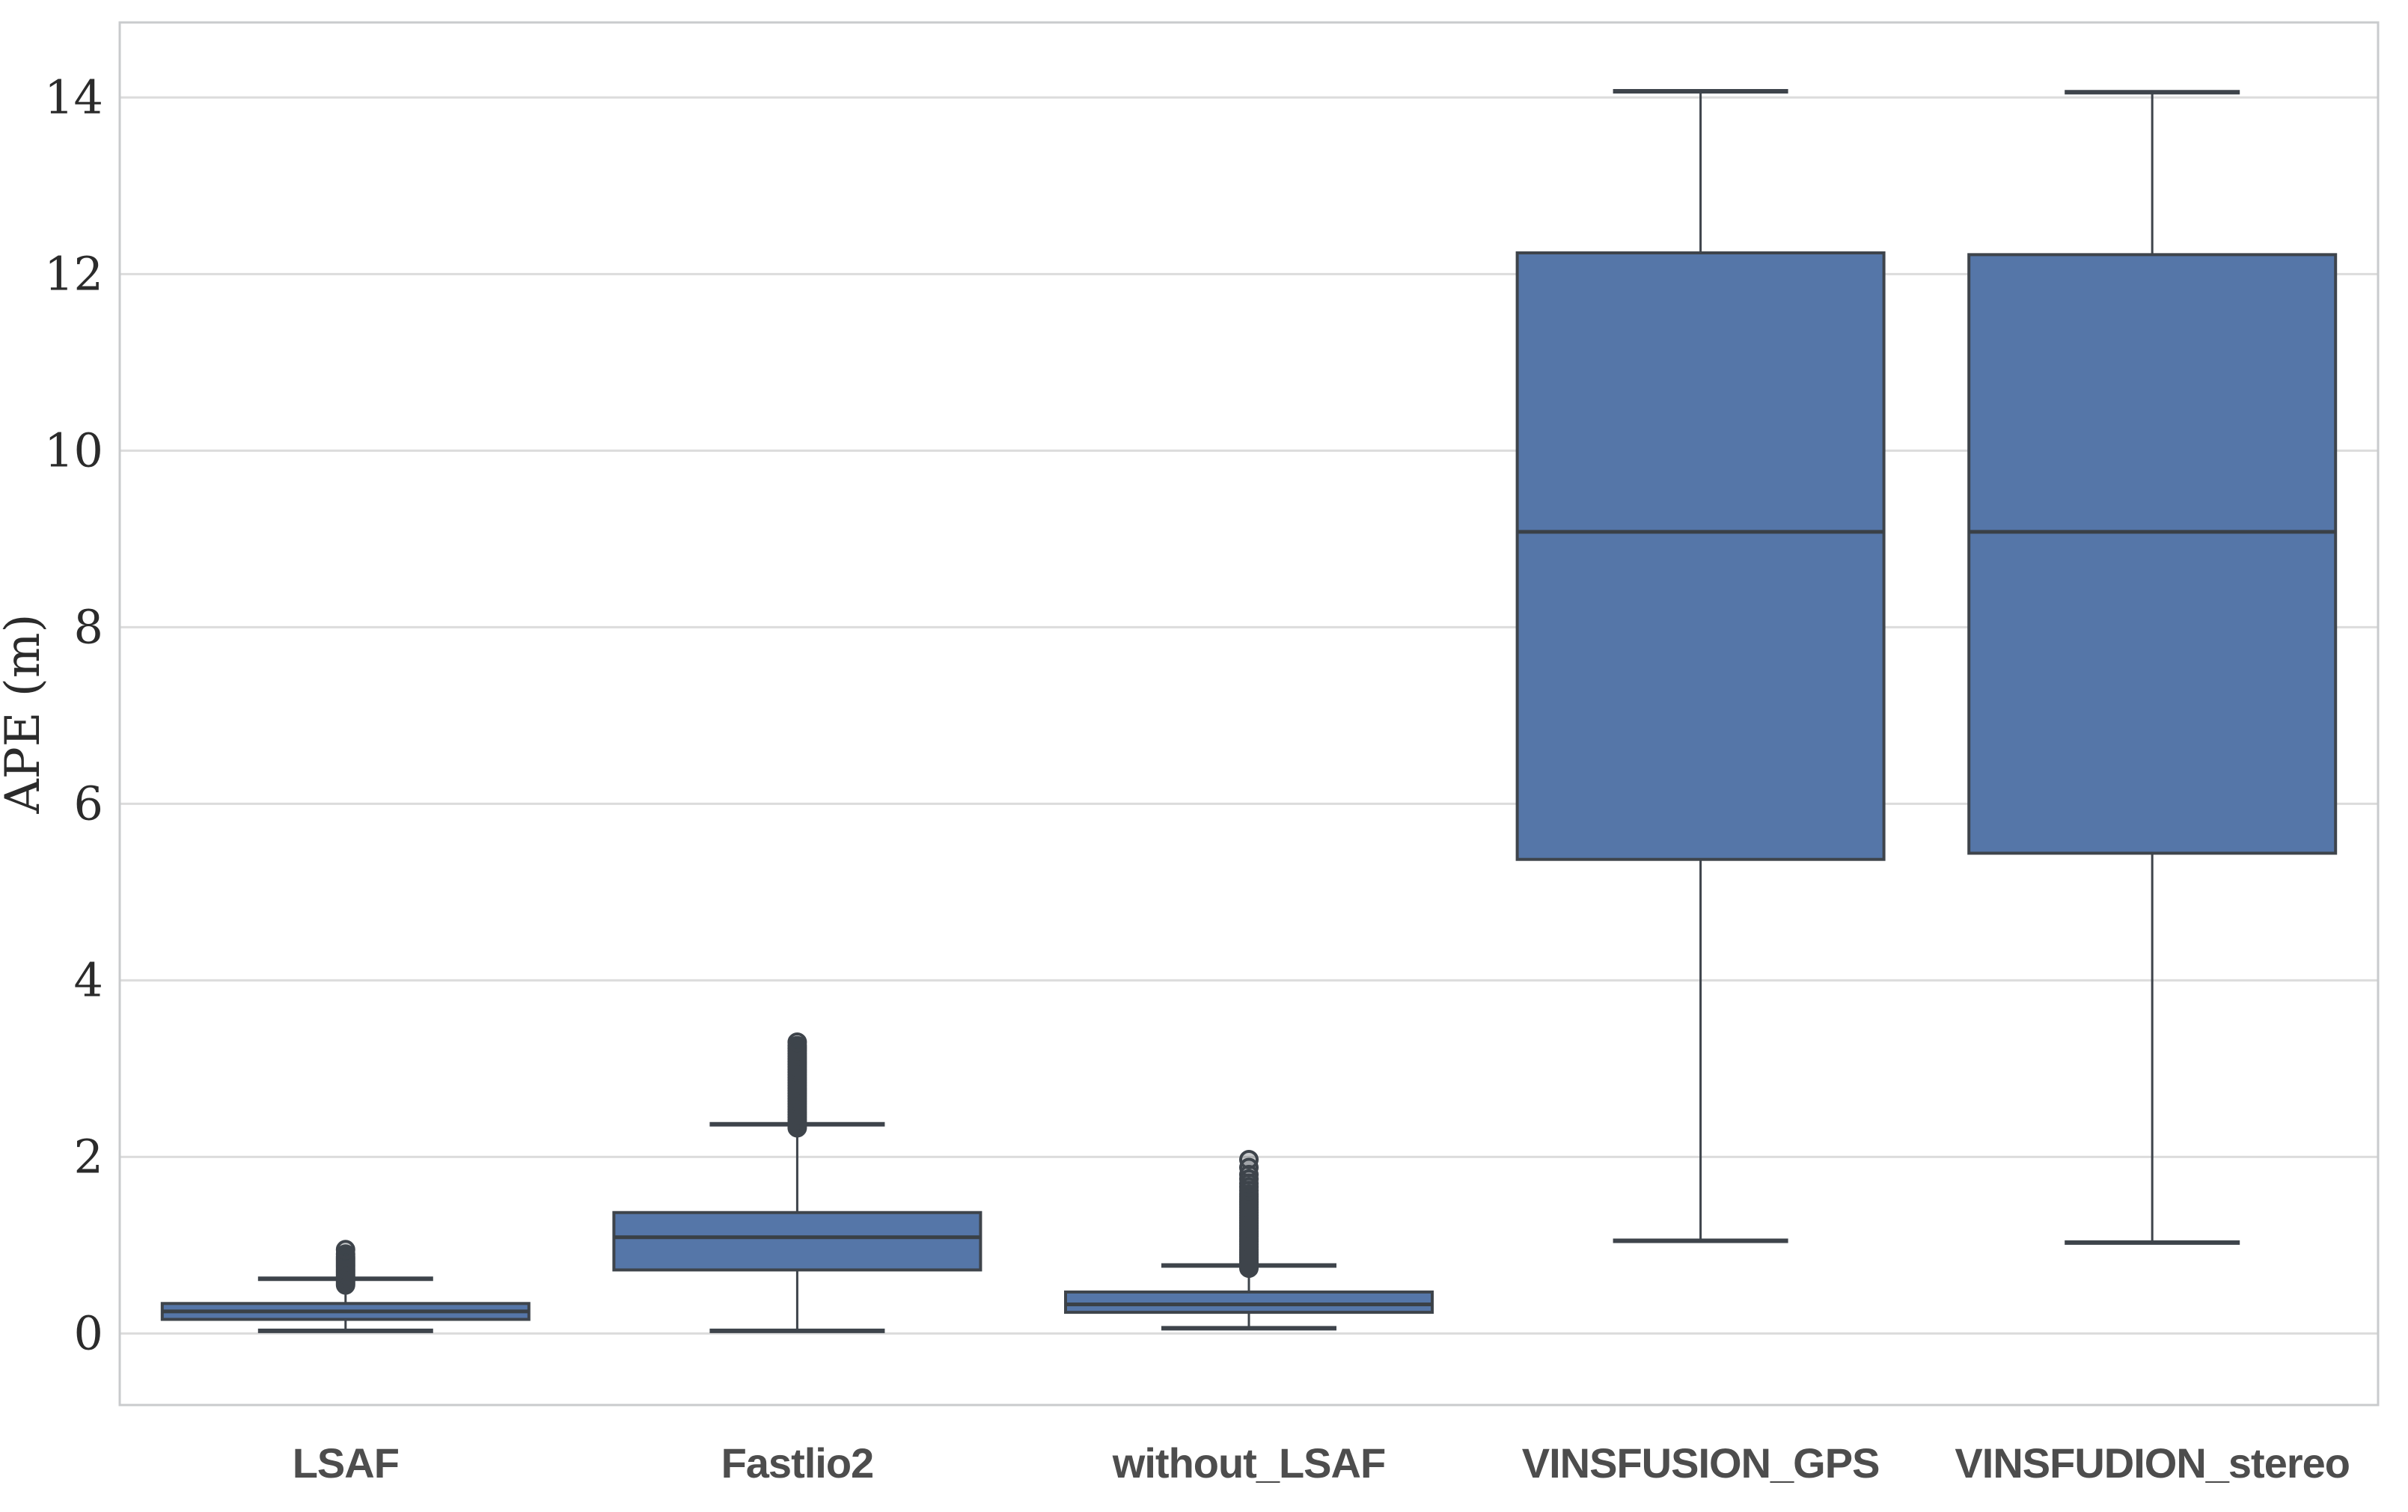 This screenshot has height=1512, width=2408. What do you see at coordinates (1248, 1463) in the screenshot?
I see `category-label-without_LSAF: without_LSAF` at bounding box center [1248, 1463].